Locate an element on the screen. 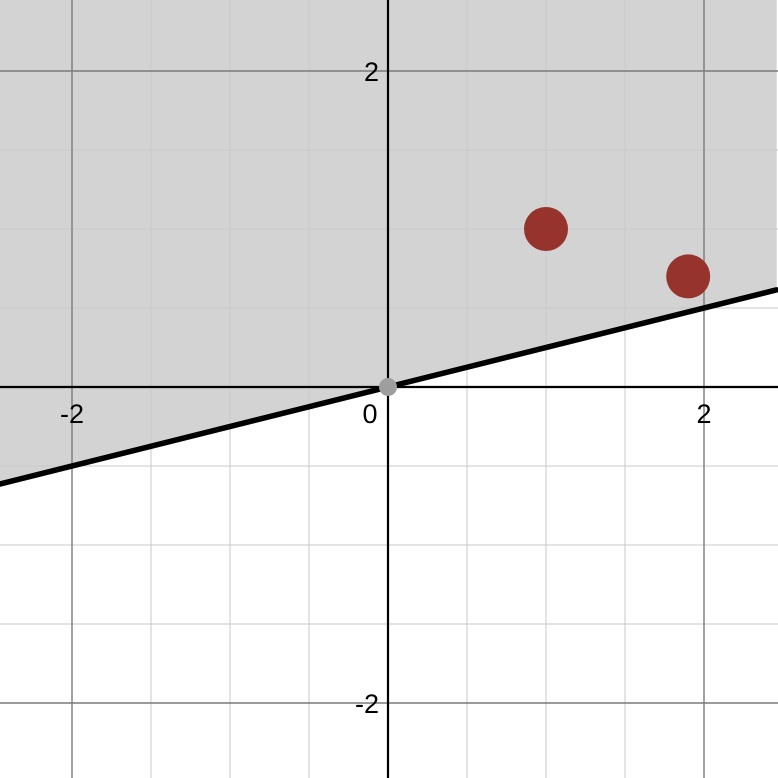 Image resolution: width=778 pixels, height=778 pixels. origin-label: 0 is located at coordinates (369, 414).